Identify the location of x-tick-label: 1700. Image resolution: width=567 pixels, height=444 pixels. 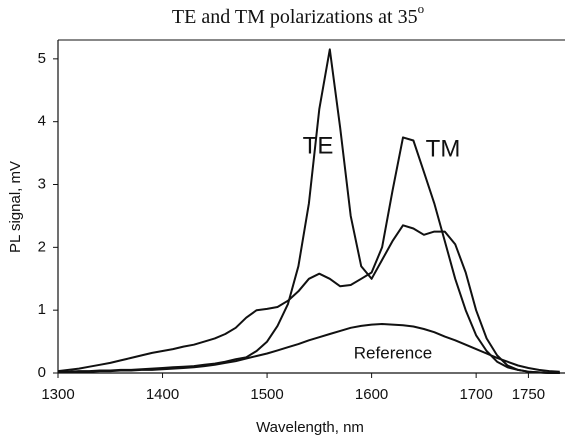
(475, 394).